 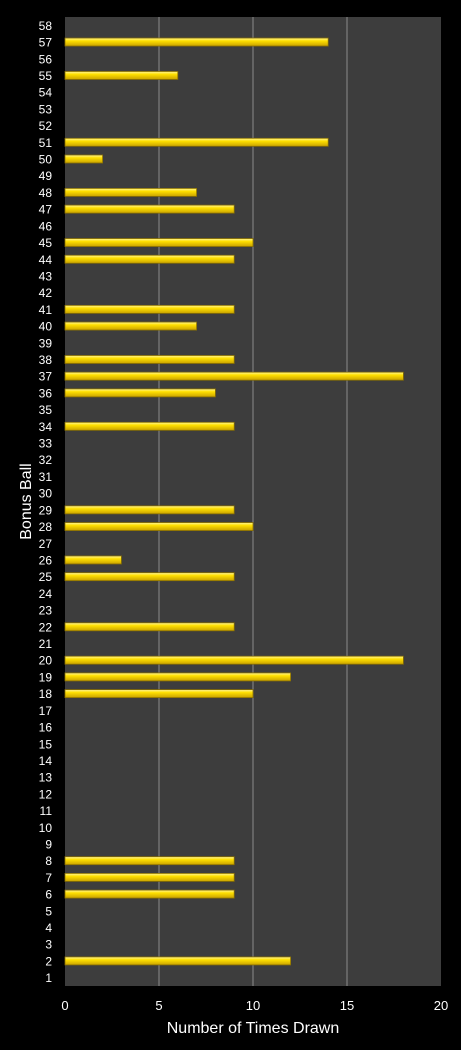 I want to click on y-tick-label: 20, so click(x=46, y=661).